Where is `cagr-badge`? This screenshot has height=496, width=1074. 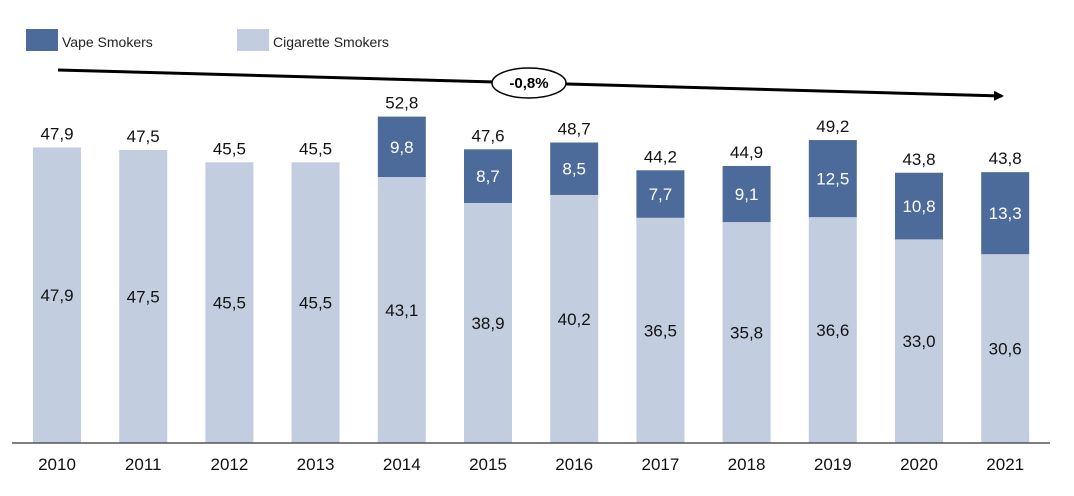 cagr-badge is located at coordinates (529, 83).